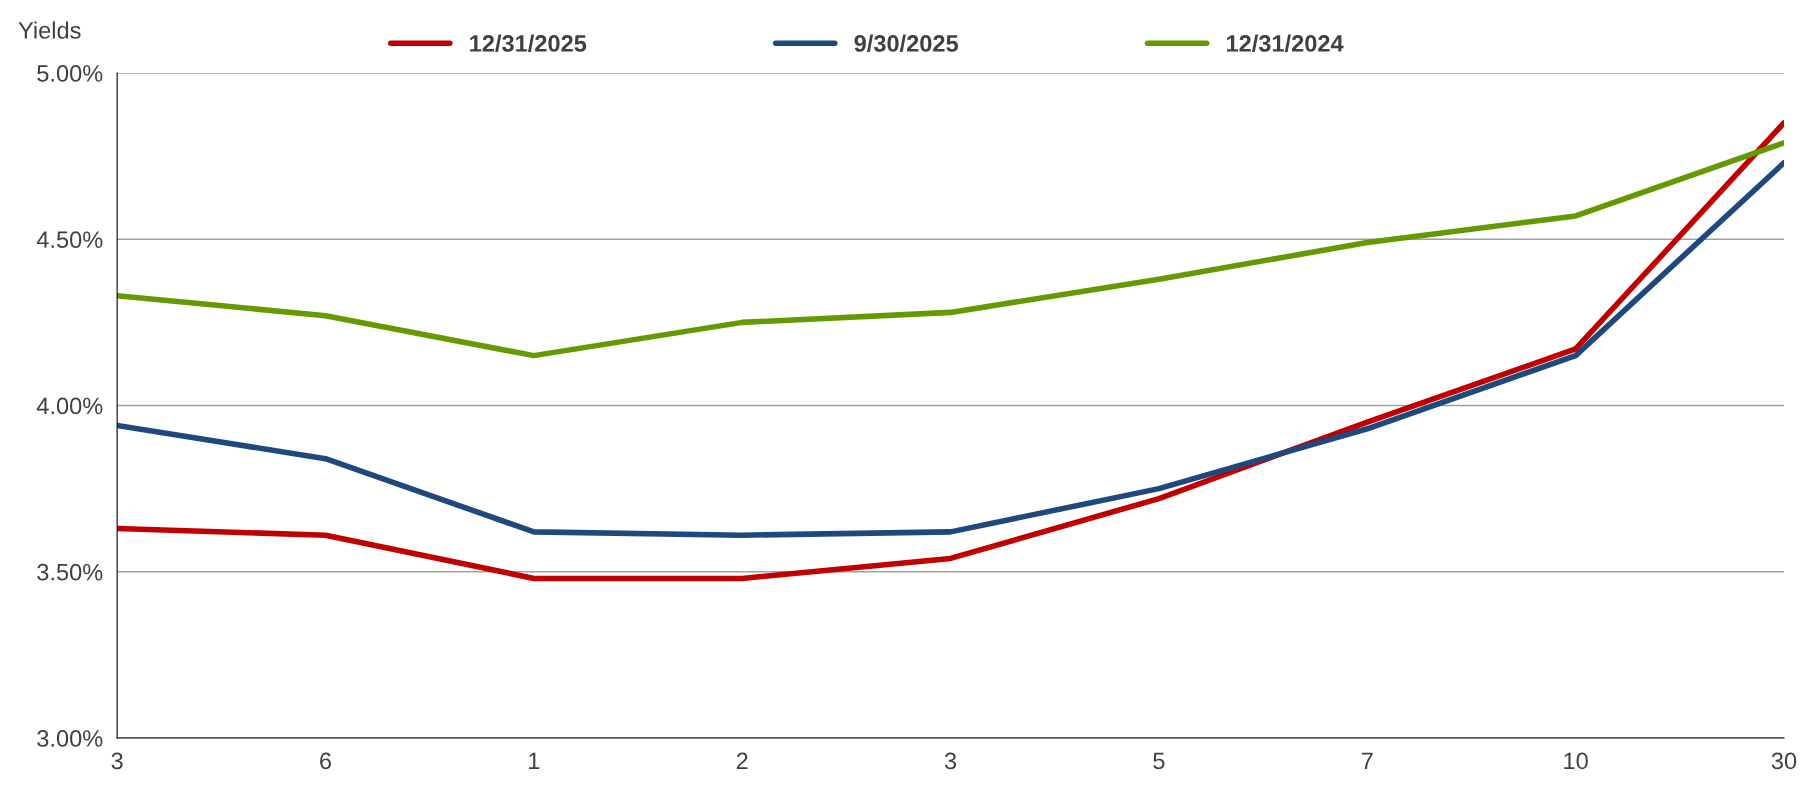 The height and width of the screenshot is (811, 1802). What do you see at coordinates (1367, 761) in the screenshot?
I see `x-tick-label: 7` at bounding box center [1367, 761].